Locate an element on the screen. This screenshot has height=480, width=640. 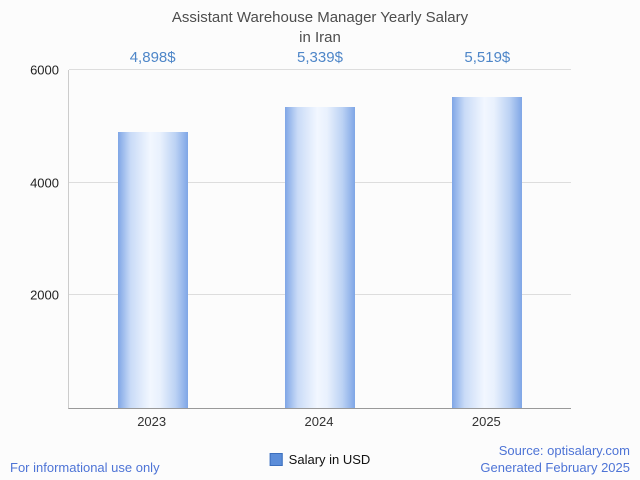
legend-label: Salary in USD is located at coordinates (329, 459).